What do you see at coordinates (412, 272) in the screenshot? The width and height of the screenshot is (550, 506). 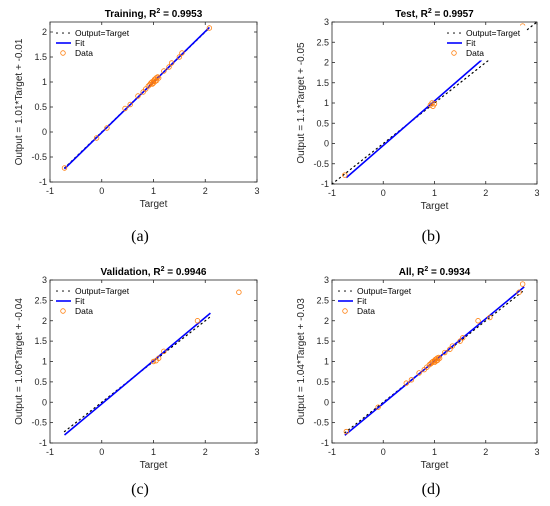 I see `chart-title-main: All, R` at bounding box center [412, 272].